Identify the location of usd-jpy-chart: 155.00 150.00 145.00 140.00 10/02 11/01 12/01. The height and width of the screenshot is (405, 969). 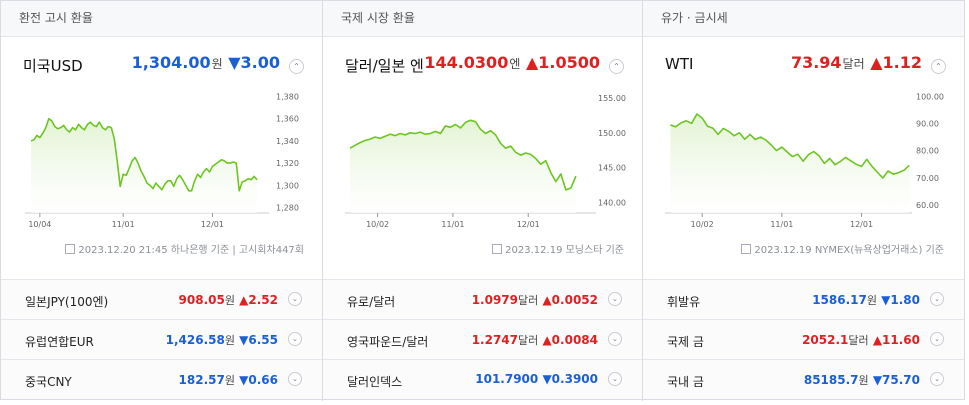
(485, 161).